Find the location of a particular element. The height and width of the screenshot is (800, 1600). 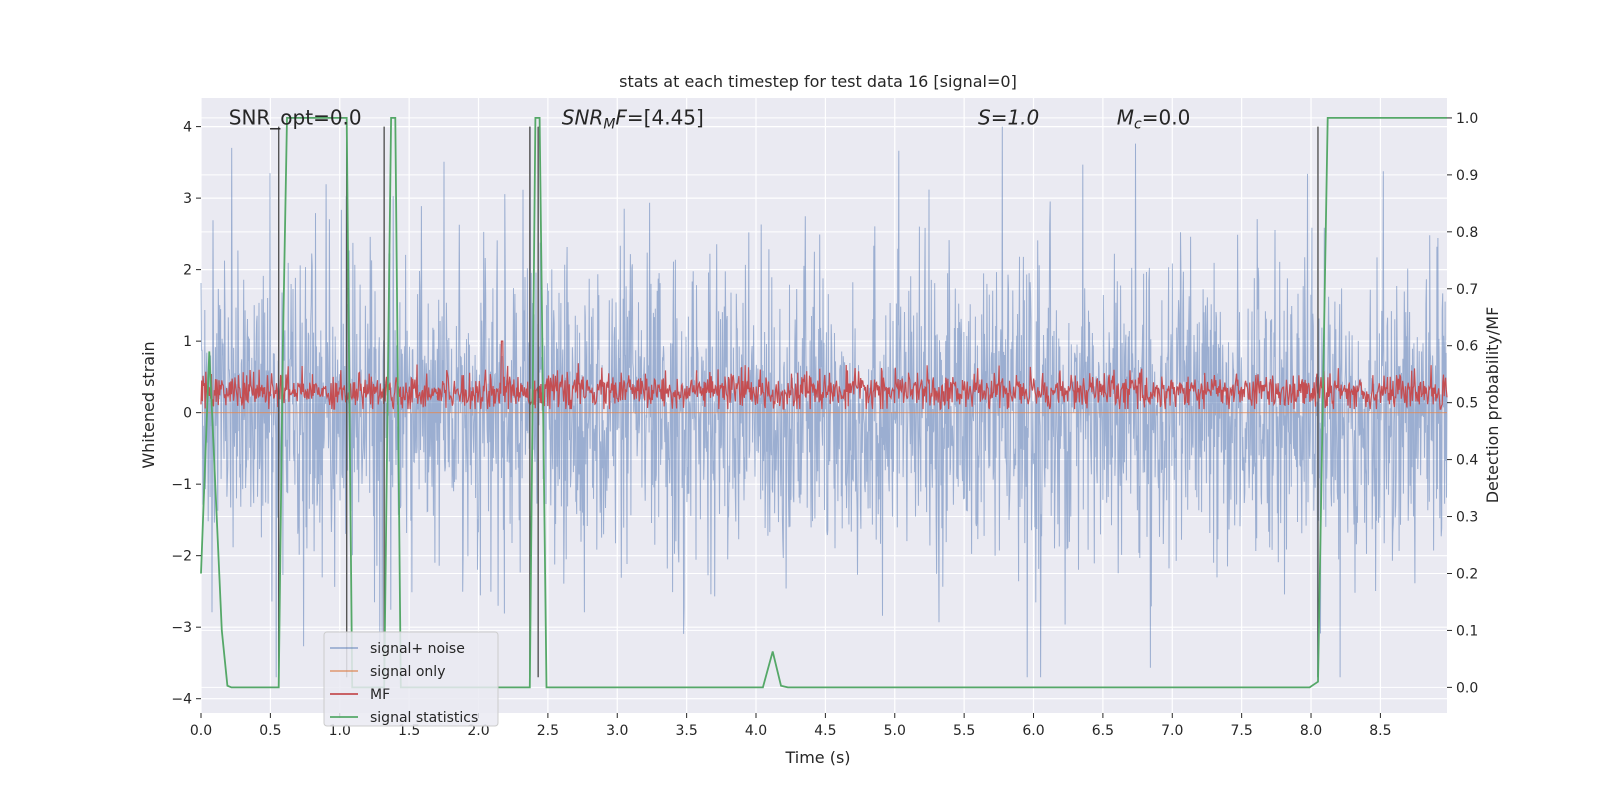

x-tick-label: 6.5 is located at coordinates (1103, 731).